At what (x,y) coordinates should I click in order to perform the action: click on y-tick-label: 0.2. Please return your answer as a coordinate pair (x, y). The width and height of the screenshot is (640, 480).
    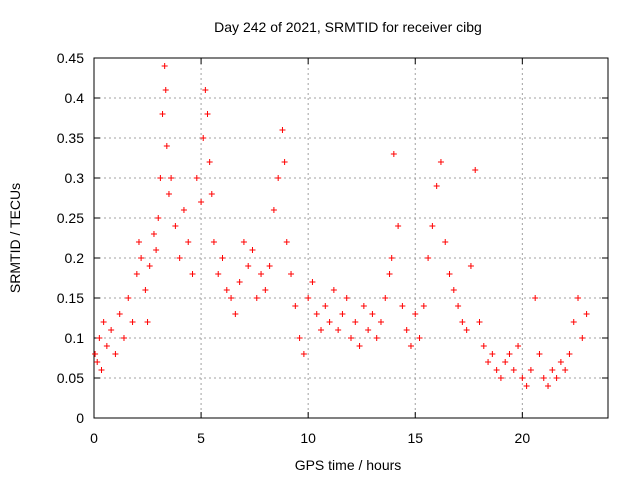
    Looking at the image, I should click on (75, 258).